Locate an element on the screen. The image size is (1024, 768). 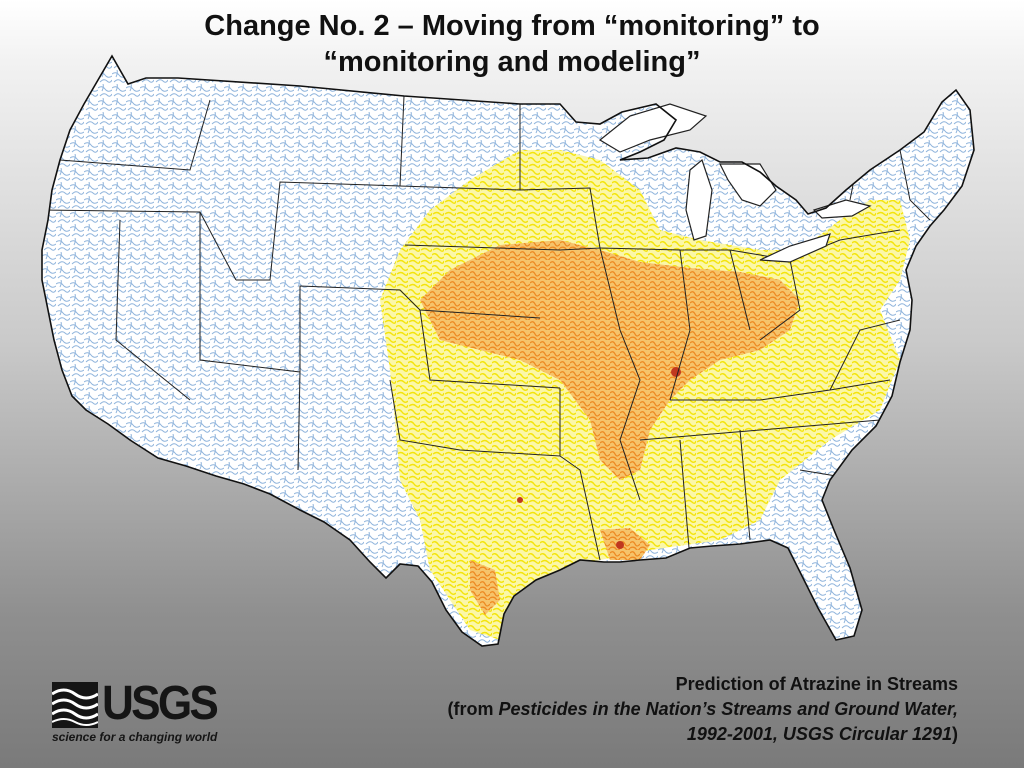
caption-publication-series: 1992-2001, USGS Circular 1291 is located at coordinates (819, 734).